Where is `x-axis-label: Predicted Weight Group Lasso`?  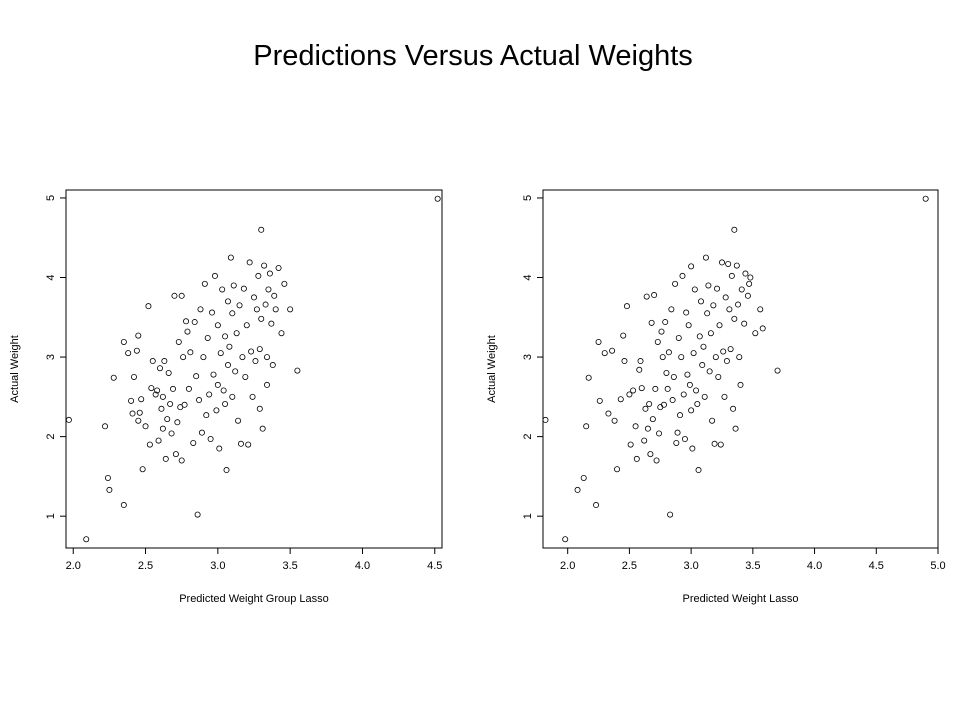 x-axis-label: Predicted Weight Group Lasso is located at coordinates (254, 599).